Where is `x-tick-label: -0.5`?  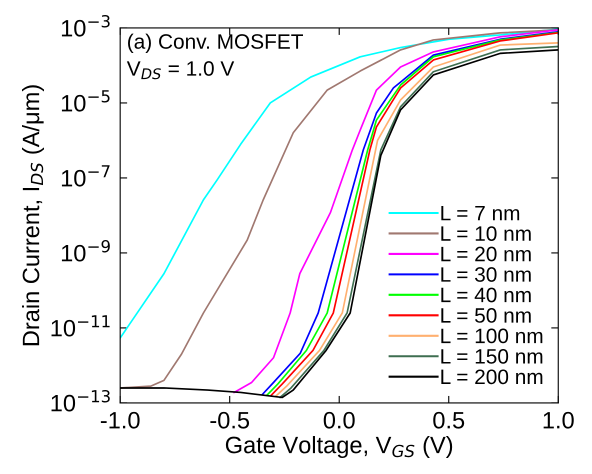
x-tick-label: -0.5 is located at coordinates (230, 420).